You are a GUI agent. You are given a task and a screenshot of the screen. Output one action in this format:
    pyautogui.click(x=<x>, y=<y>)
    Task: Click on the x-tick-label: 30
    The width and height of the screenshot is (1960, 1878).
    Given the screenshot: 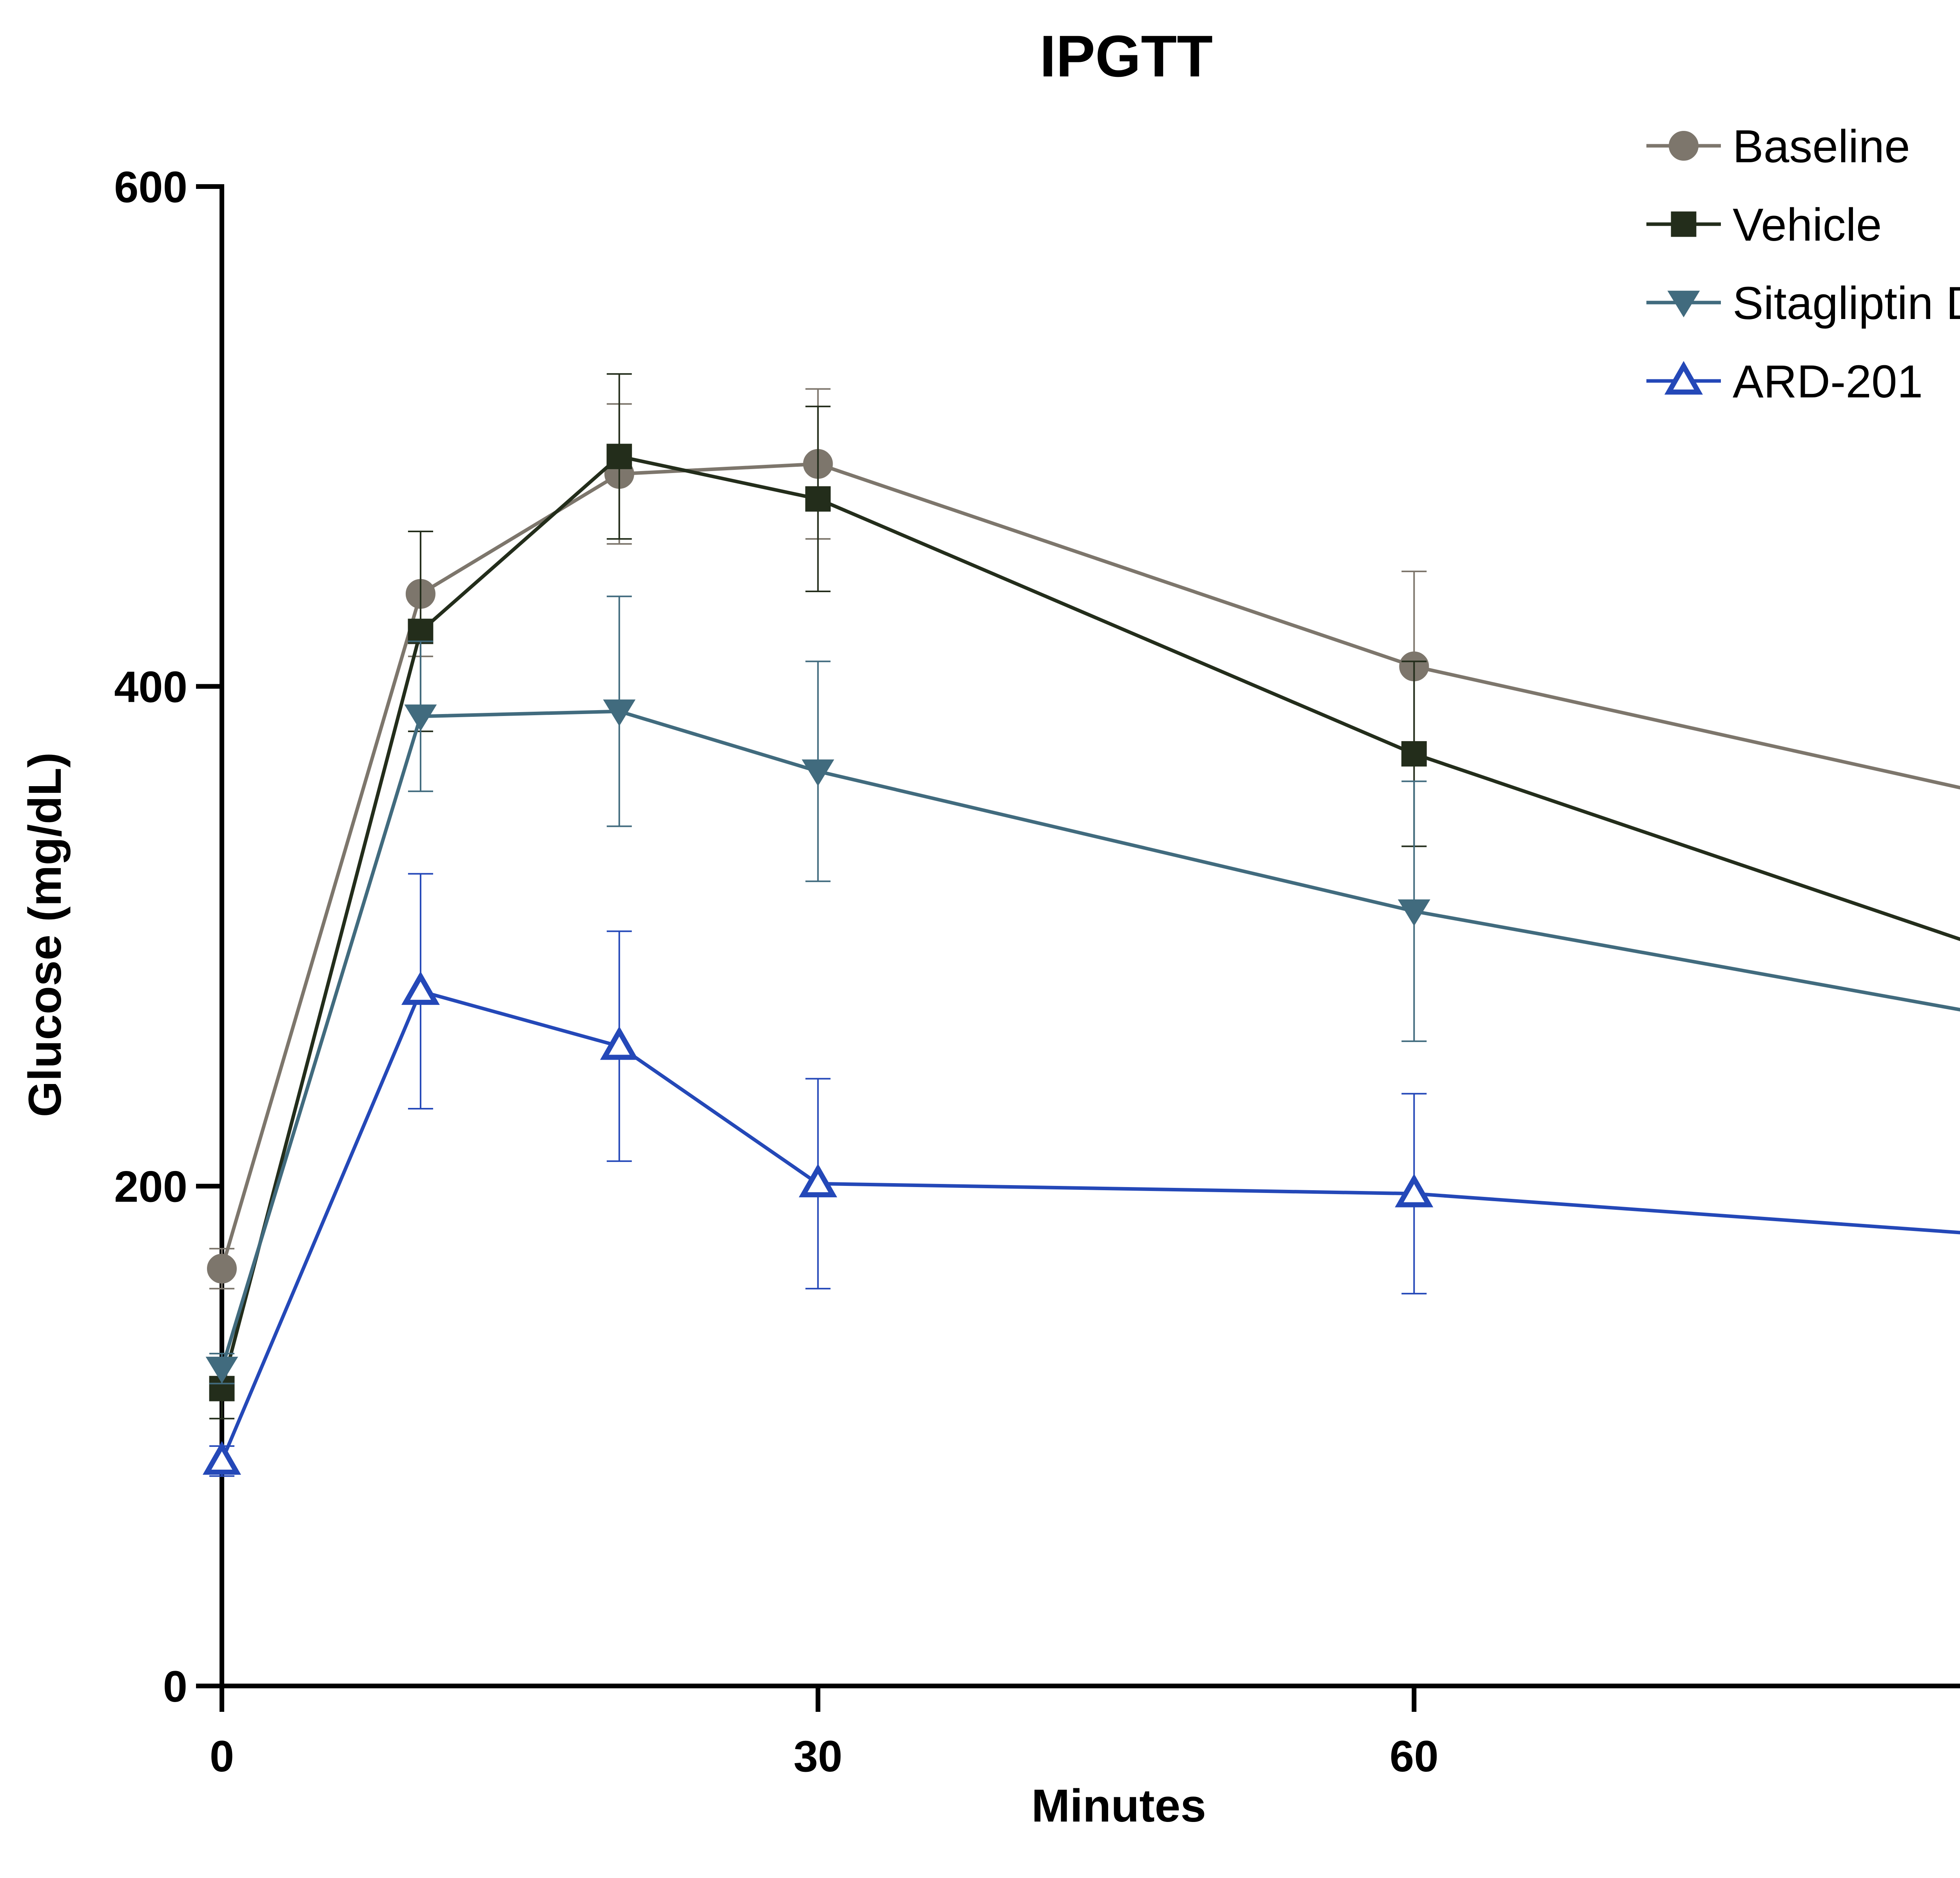 What is the action you would take?
    pyautogui.click(x=817, y=1756)
    